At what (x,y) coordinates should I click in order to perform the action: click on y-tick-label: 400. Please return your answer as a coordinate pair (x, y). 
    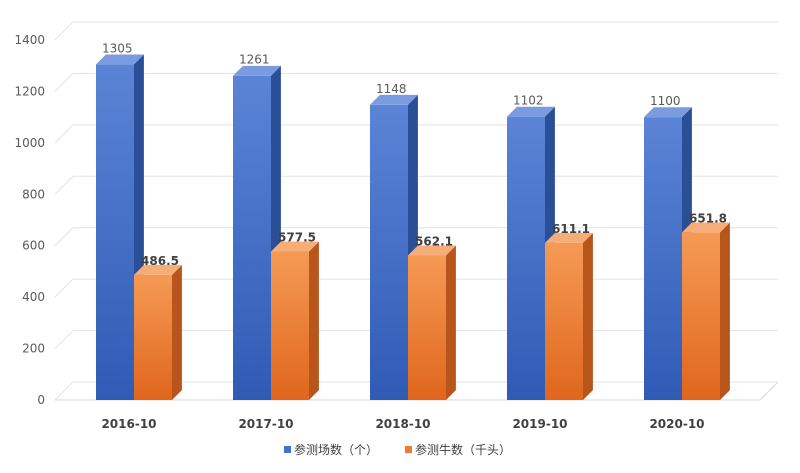
    Looking at the image, I should click on (33, 297).